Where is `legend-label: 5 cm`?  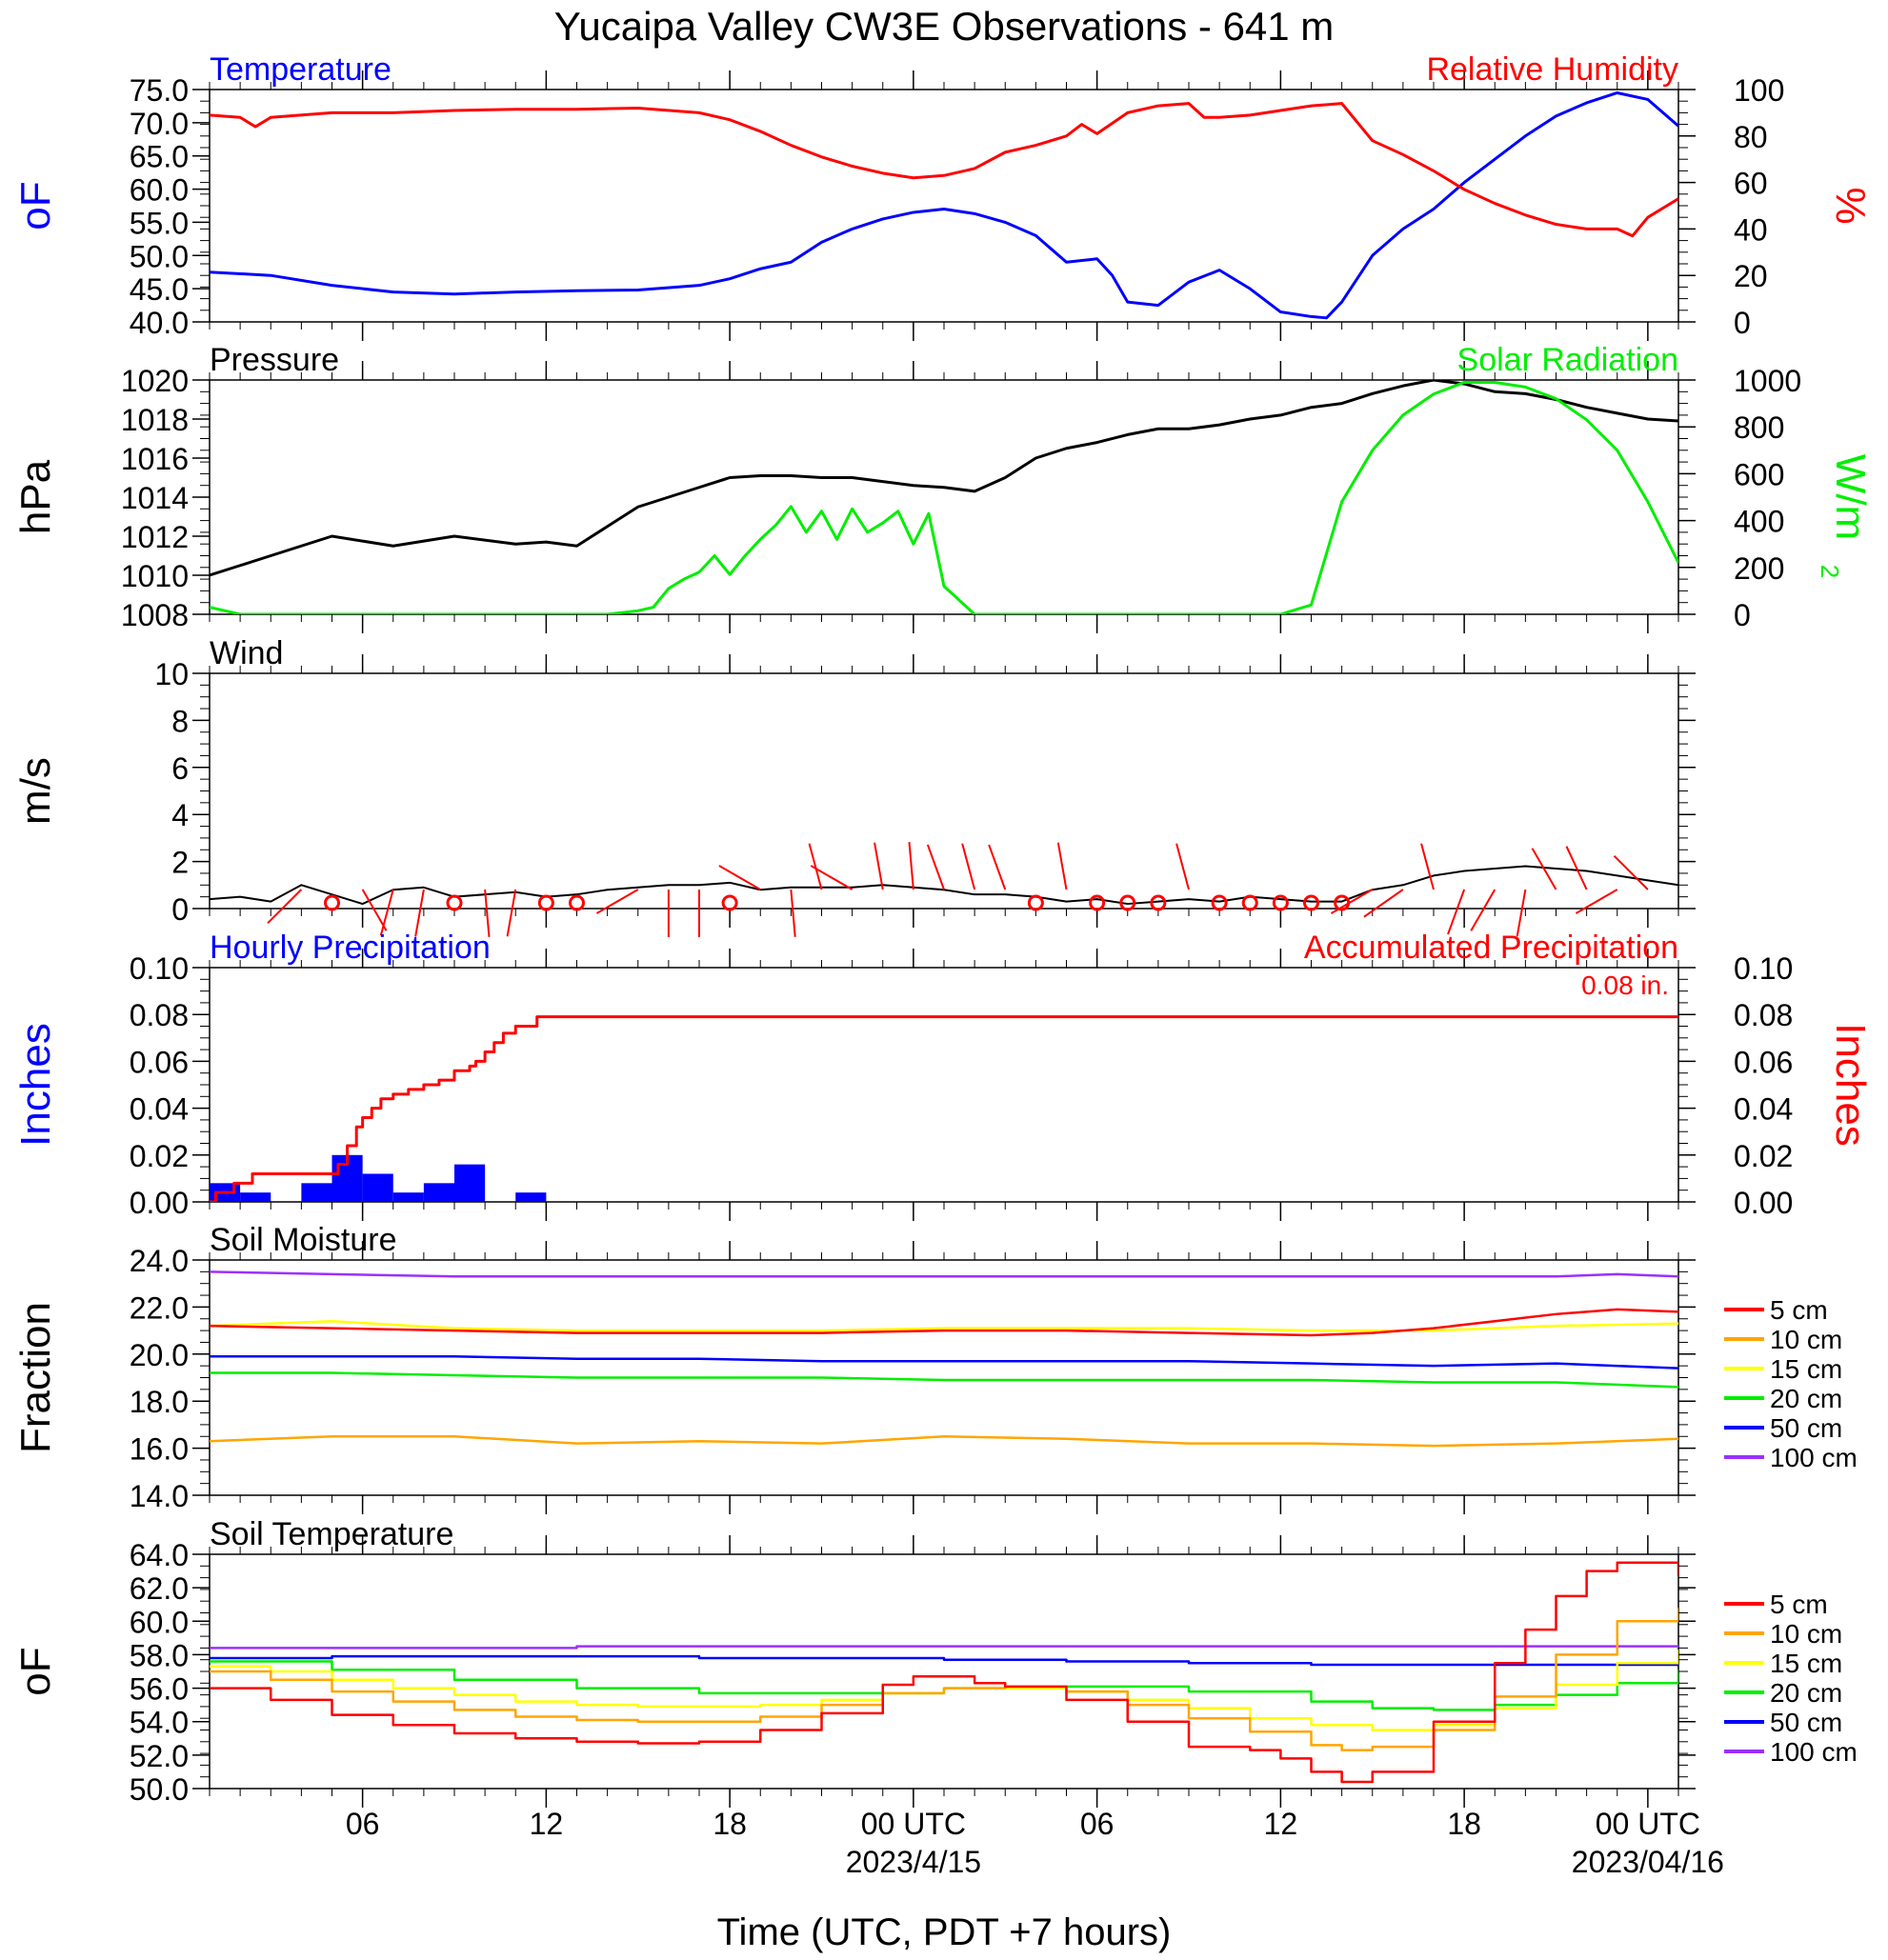
legend-label: 5 cm is located at coordinates (1799, 1310).